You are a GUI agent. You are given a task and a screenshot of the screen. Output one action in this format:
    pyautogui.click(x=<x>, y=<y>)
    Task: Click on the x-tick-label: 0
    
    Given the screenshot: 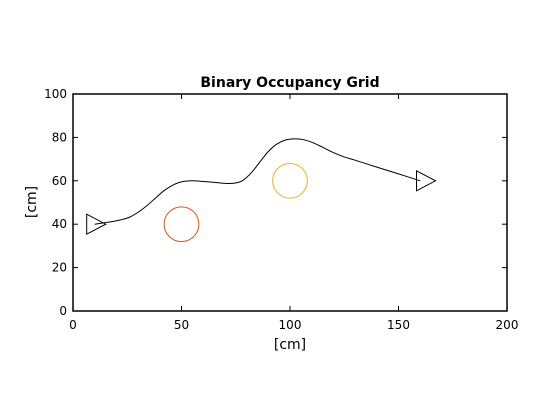 What is the action you would take?
    pyautogui.click(x=73, y=325)
    